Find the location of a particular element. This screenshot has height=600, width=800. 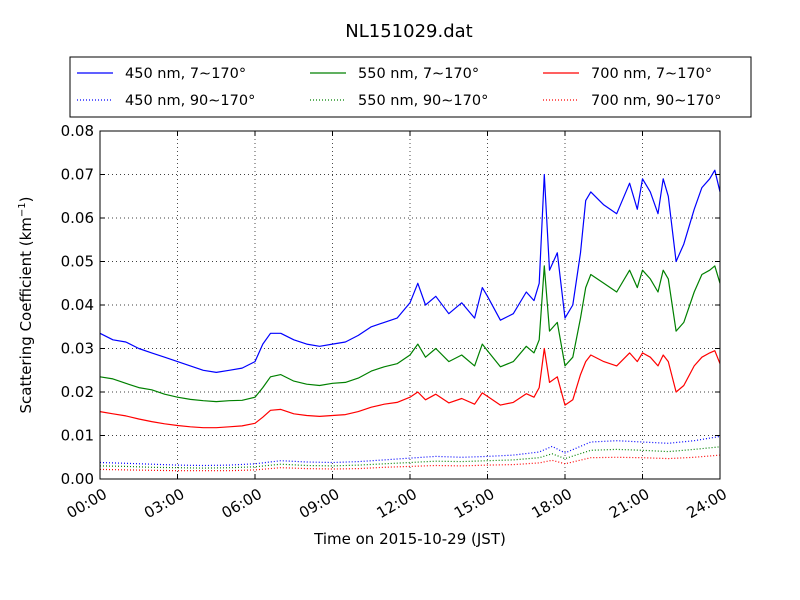

legend-frame is located at coordinates (410, 87).